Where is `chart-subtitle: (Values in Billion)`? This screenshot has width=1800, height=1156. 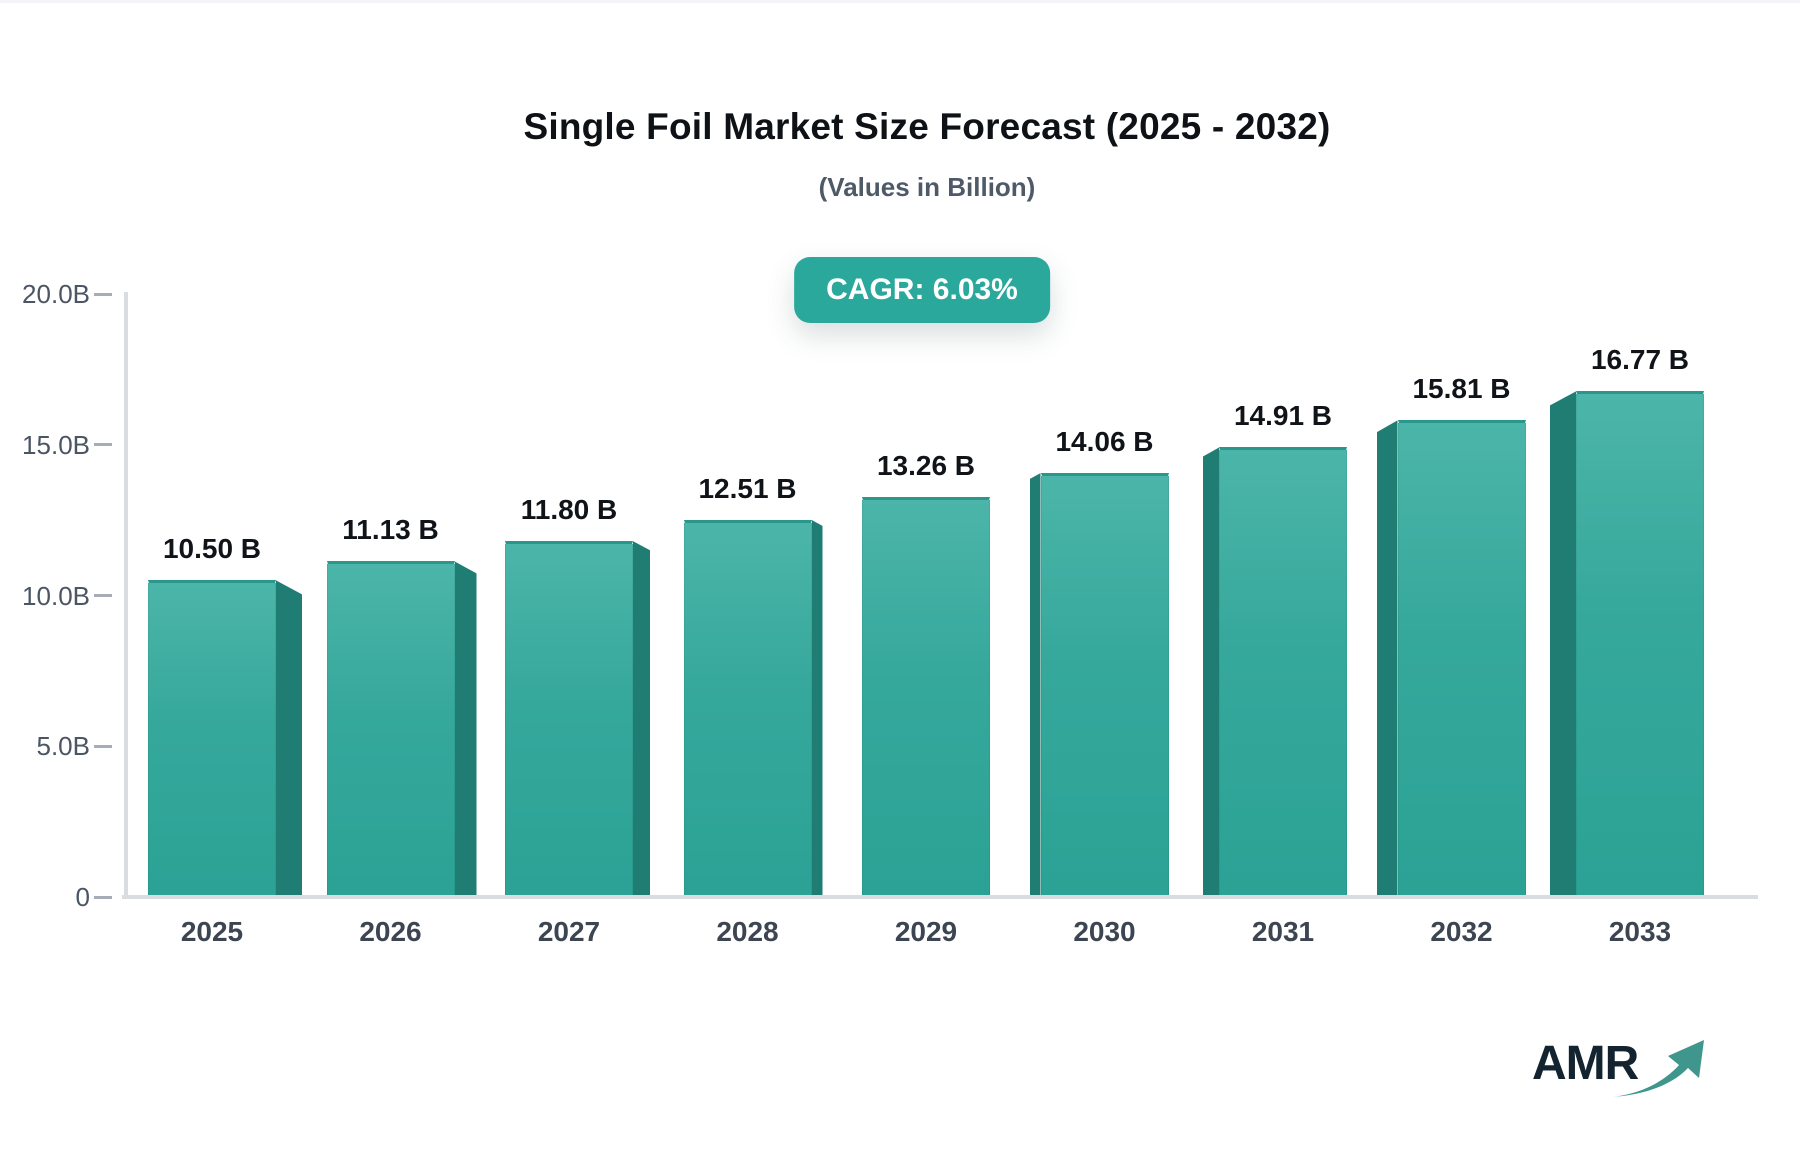 chart-subtitle: (Values in Billion) is located at coordinates (927, 187).